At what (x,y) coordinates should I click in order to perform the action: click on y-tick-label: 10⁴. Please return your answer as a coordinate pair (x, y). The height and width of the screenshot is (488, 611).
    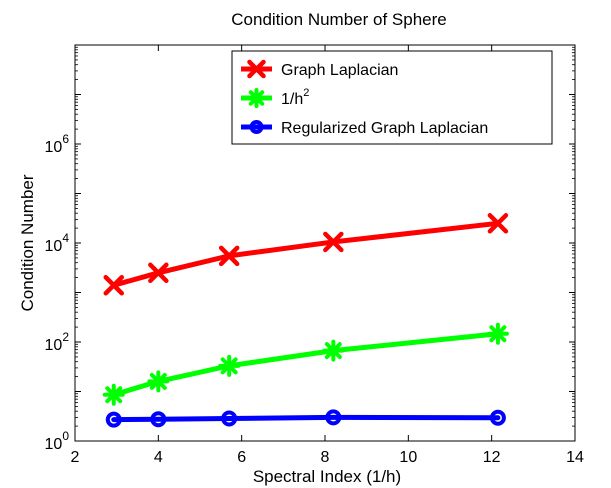
    Looking at the image, I should click on (57, 243).